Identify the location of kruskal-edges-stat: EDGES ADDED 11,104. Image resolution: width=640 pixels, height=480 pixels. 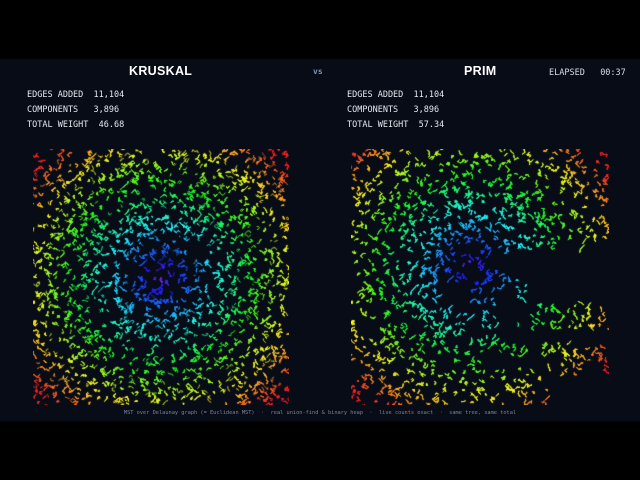
(75, 95).